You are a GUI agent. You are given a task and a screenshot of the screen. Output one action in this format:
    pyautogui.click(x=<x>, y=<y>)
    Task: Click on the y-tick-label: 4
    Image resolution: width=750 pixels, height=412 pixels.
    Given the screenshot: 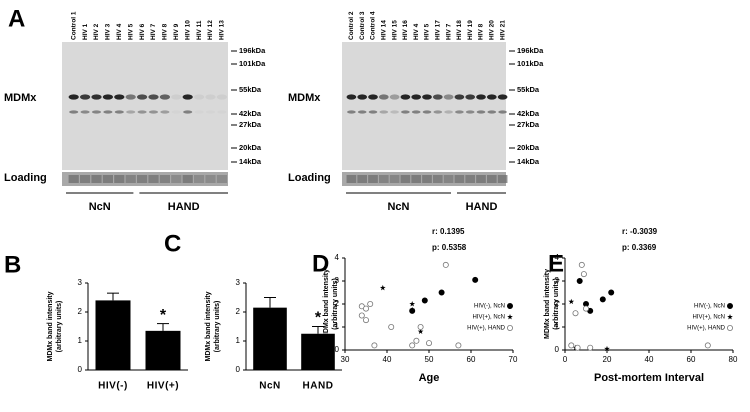 What is the action you would take?
    pyautogui.click(x=557, y=257)
    